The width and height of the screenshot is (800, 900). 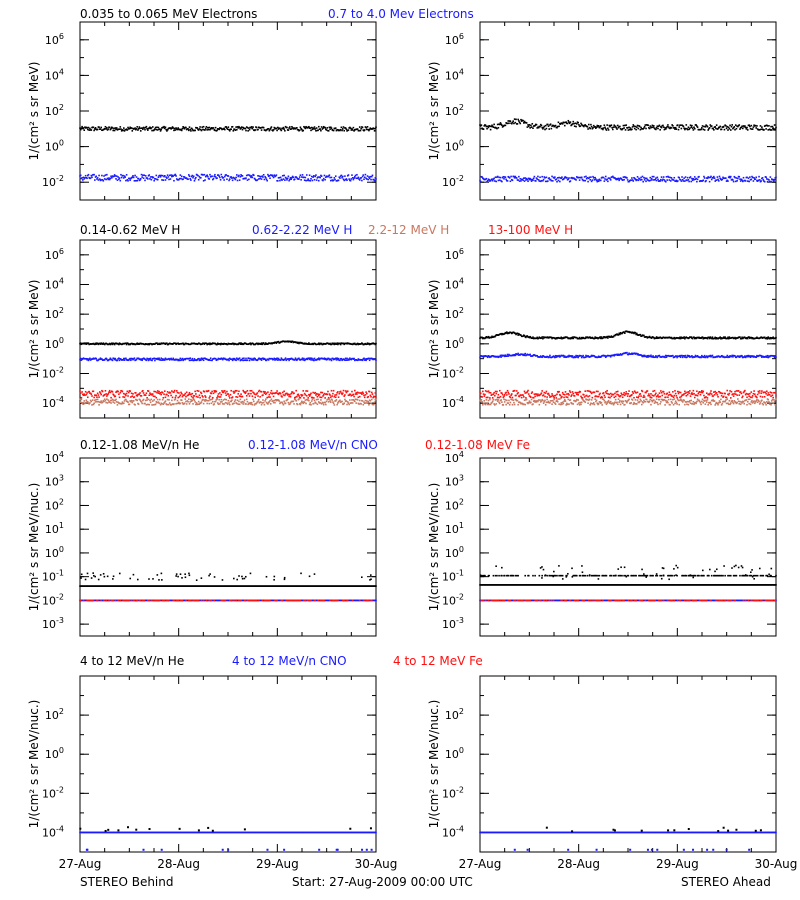 I want to click on row2-behind-ytick-label: 10⁻², so click(x=53, y=373).